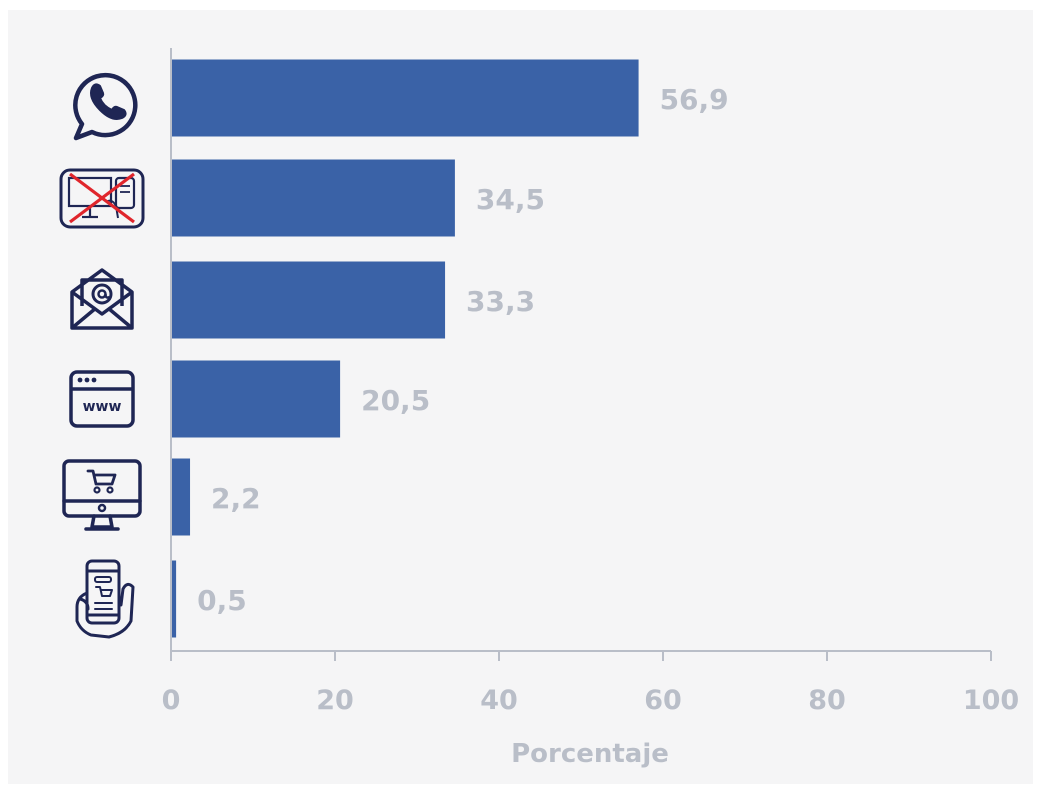 This screenshot has height=794, width=1041. Describe the element at coordinates (102, 495) in the screenshot. I see `online-shop-icon` at that location.